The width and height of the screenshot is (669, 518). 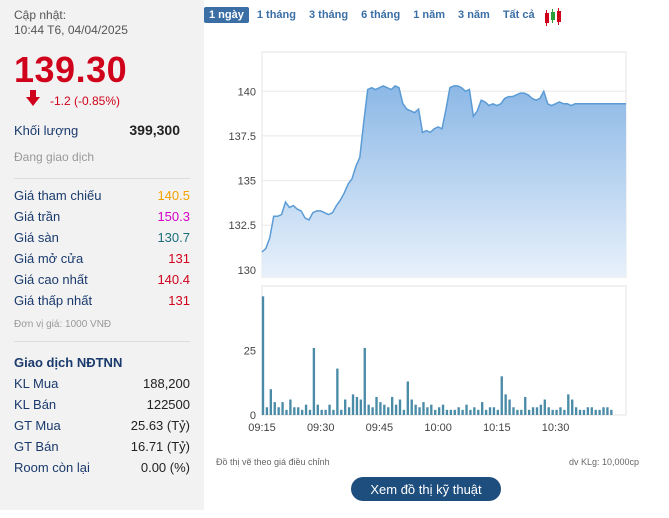 I want to click on price-value: 140.5, so click(x=173, y=195).